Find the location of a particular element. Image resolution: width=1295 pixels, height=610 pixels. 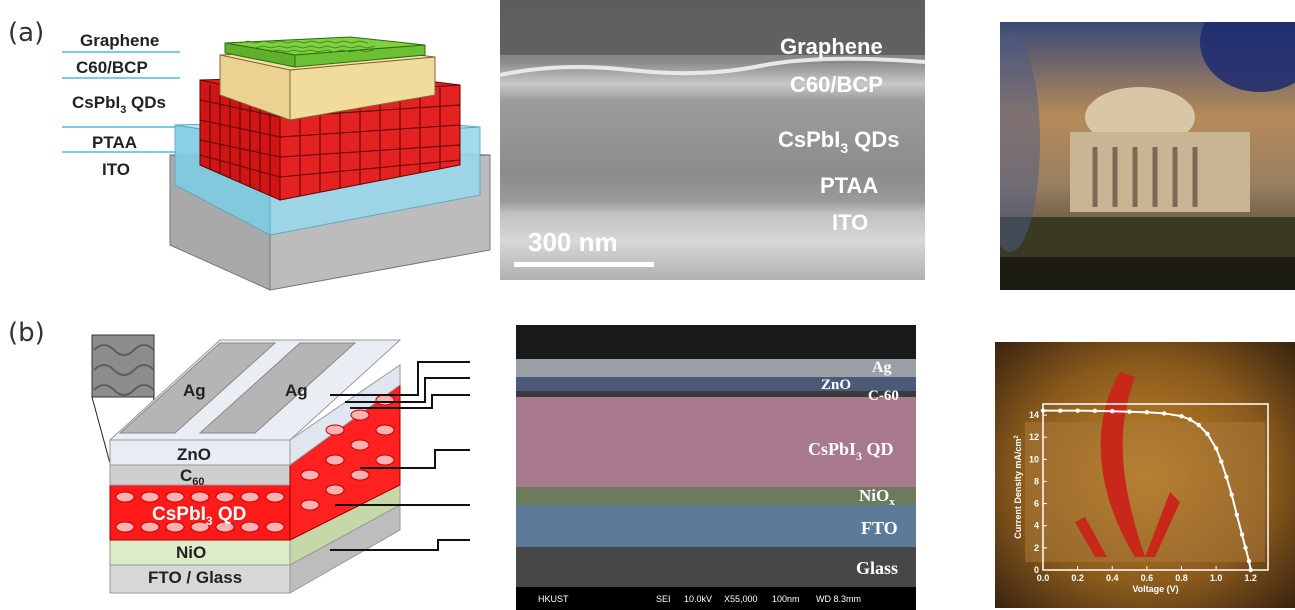

x-tick-label: 1.2 is located at coordinates (1250, 578).